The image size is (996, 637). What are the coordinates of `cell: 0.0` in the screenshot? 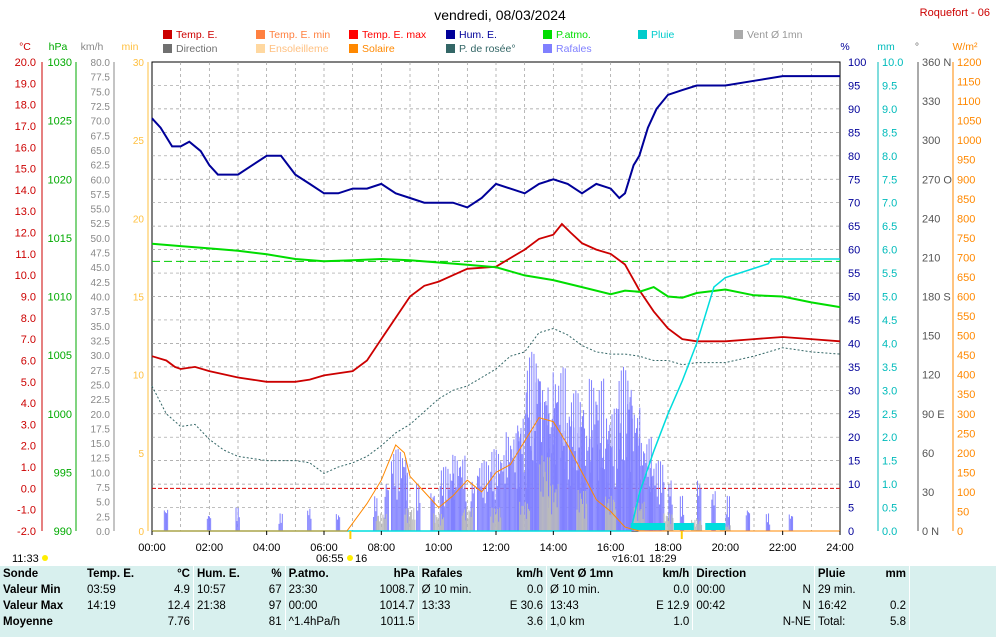 It's located at (681, 590).